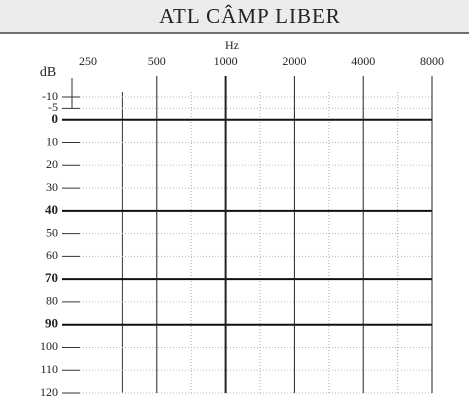  I want to click on y-tick-label: 70, so click(51, 277).